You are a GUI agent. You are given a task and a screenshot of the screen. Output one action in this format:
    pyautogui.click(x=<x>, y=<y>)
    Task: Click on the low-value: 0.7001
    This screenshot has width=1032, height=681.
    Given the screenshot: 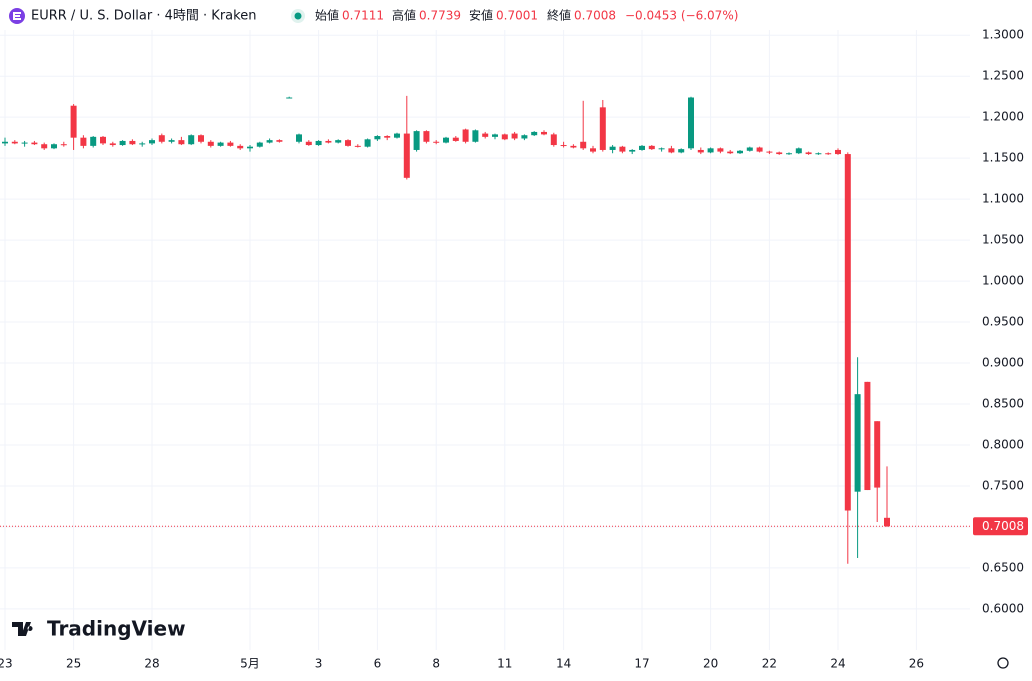 What is the action you would take?
    pyautogui.click(x=517, y=16)
    